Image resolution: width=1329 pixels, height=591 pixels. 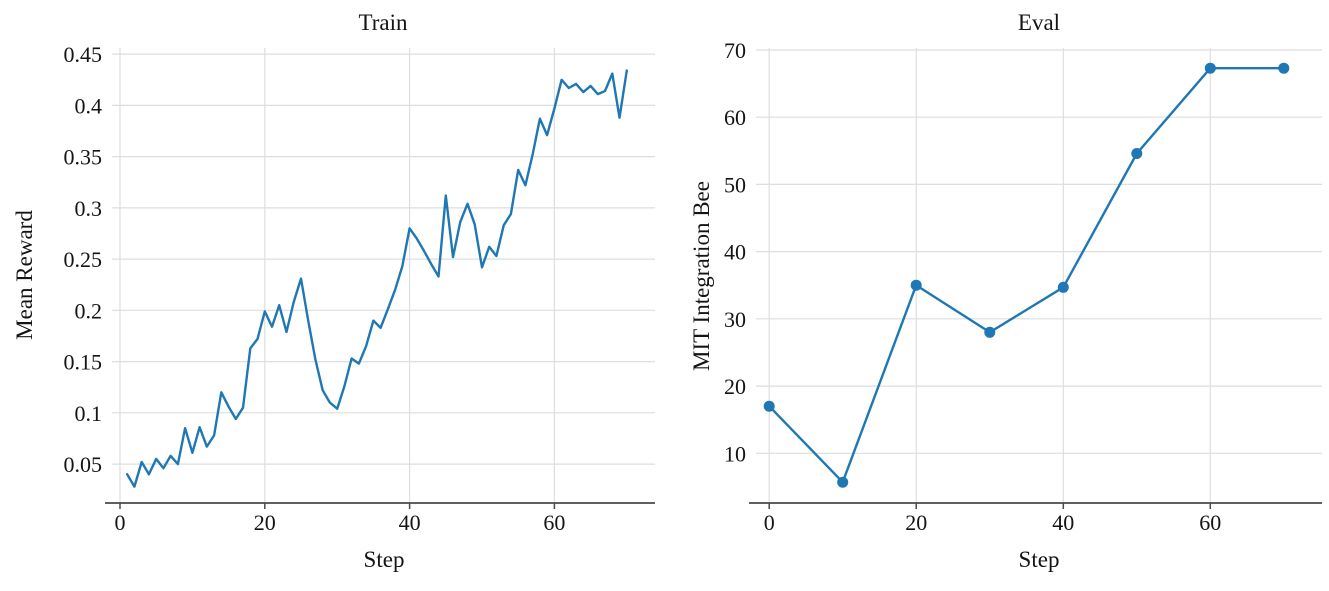 I want to click on y-tick-label: 20, so click(x=735, y=386).